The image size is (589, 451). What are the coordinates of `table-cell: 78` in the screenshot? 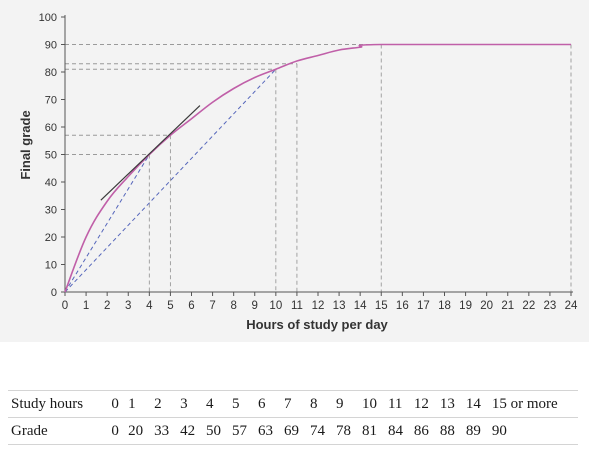 It's located at (345, 431).